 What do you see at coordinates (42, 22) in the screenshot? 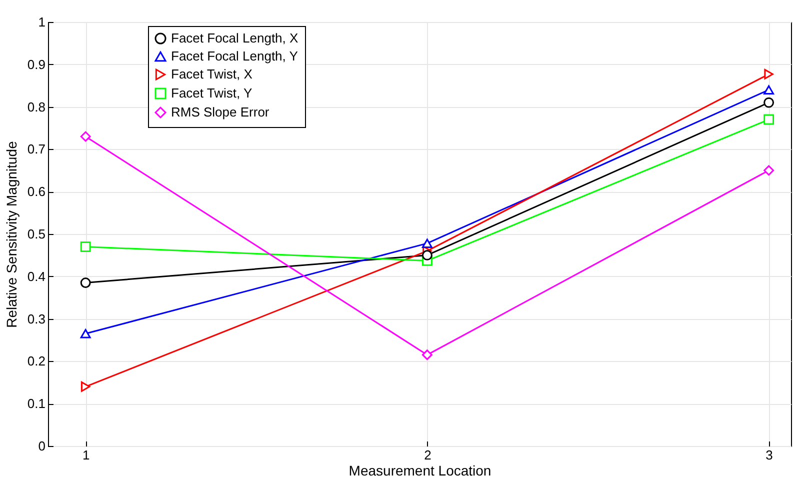
I see `y-tick-label: 1` at bounding box center [42, 22].